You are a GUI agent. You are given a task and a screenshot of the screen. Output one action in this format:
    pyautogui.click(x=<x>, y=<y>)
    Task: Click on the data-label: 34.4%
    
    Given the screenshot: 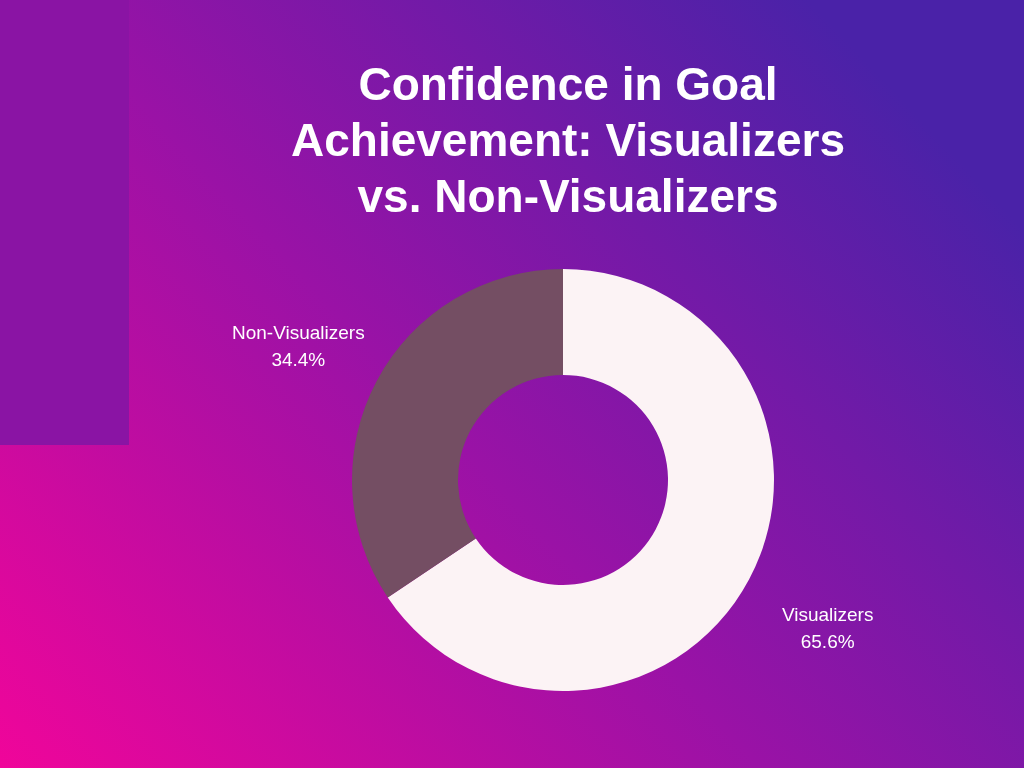 What is the action you would take?
    pyautogui.click(x=298, y=359)
    